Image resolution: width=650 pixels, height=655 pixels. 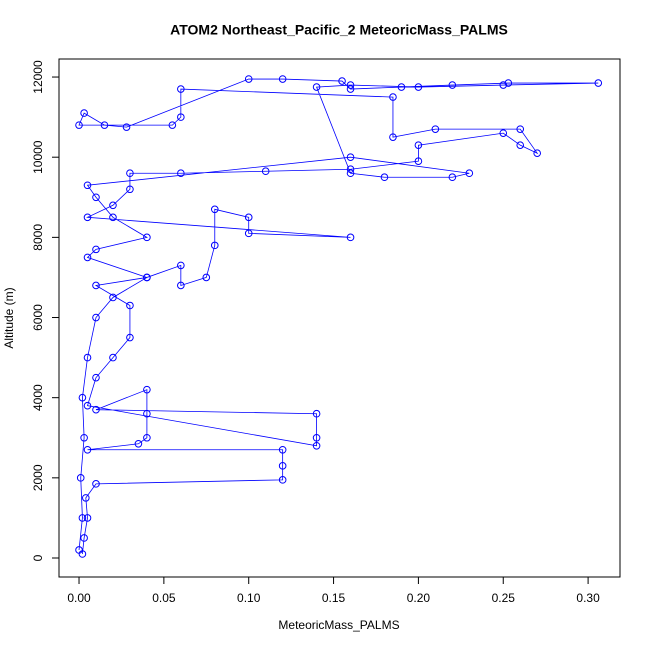 I want to click on x-tick-label: 0.25, so click(x=504, y=598).